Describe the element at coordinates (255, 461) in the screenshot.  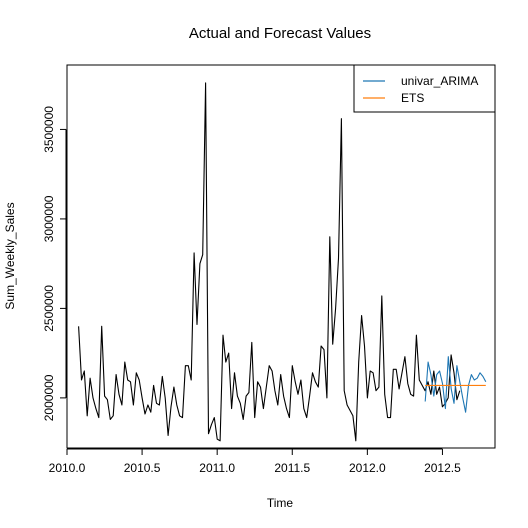
I see `x-axis: 2010.0 2010.5 2011.0 2011.5 2012.0 2012.5` at that location.